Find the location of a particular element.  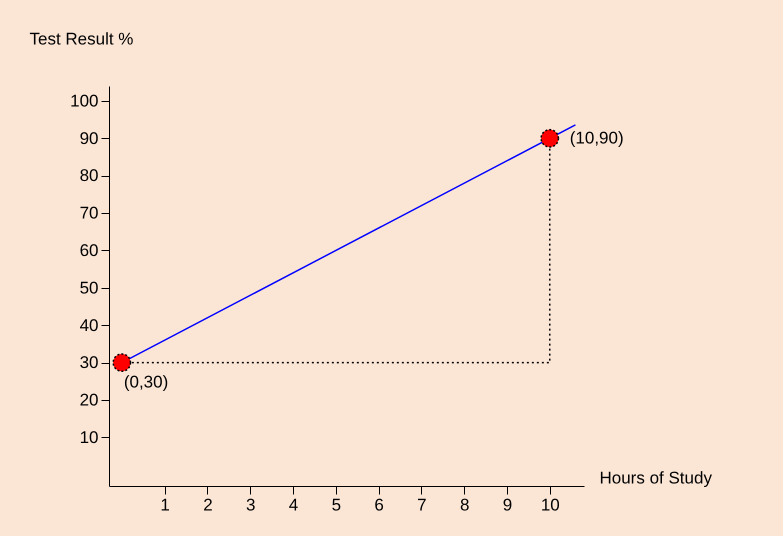

y-tick-label: 40 is located at coordinates (89, 325).